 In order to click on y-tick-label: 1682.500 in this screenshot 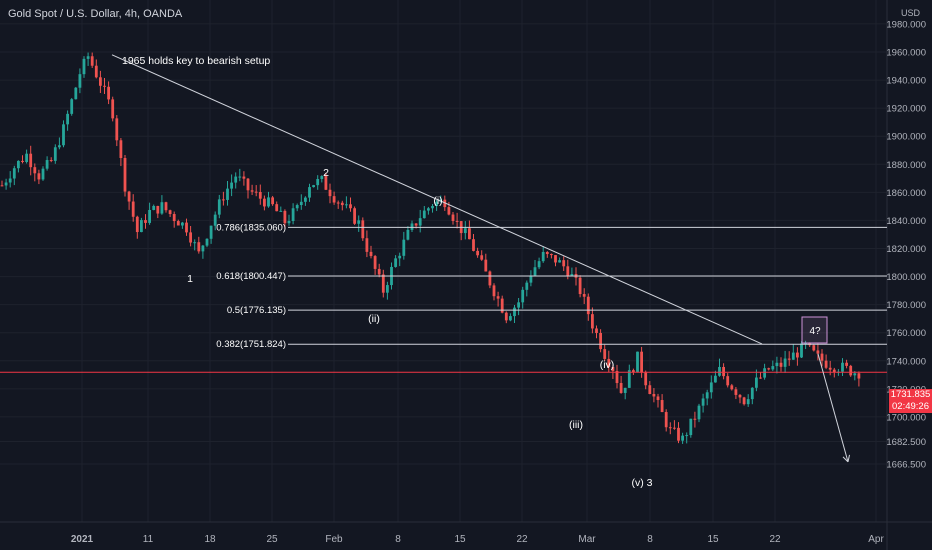, I will do `click(906, 442)`.